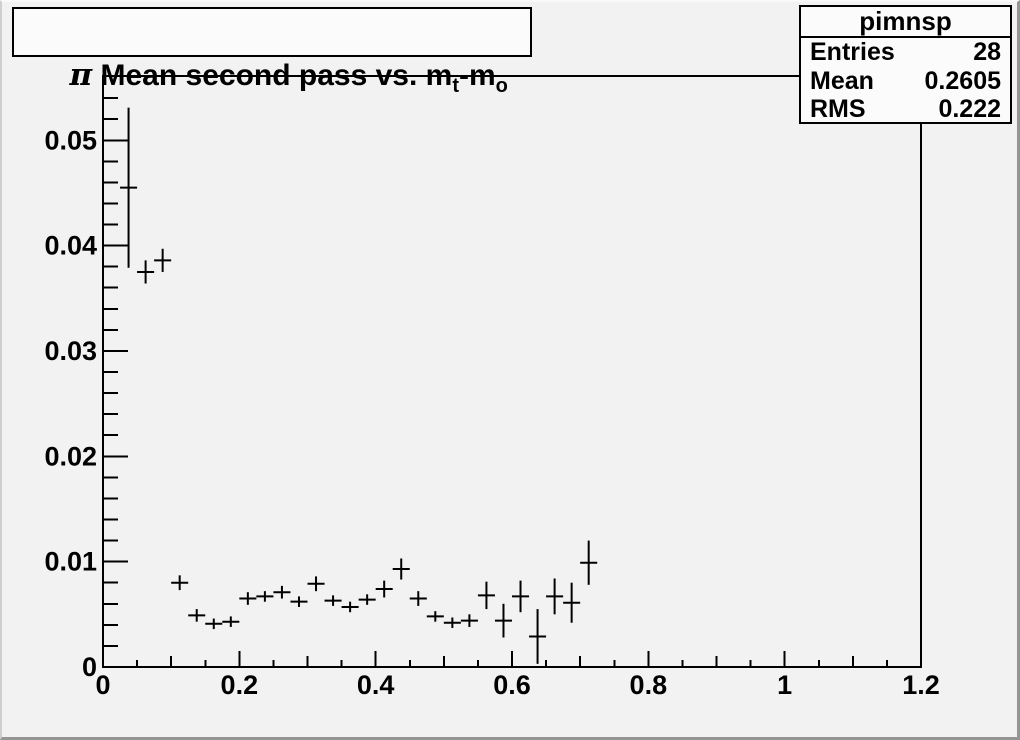 Image resolution: width=1020 pixels, height=740 pixels. I want to click on x-tick-label: 0.4, so click(376, 685).